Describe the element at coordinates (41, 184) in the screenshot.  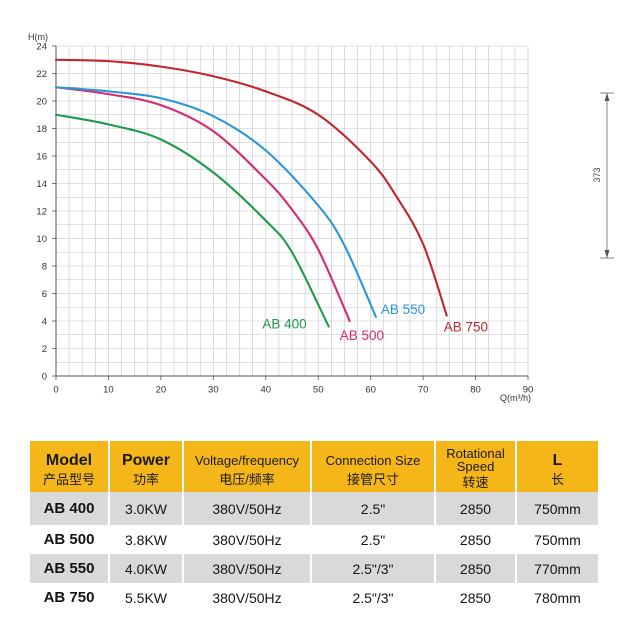
I see `y-tick-label: 14` at that location.